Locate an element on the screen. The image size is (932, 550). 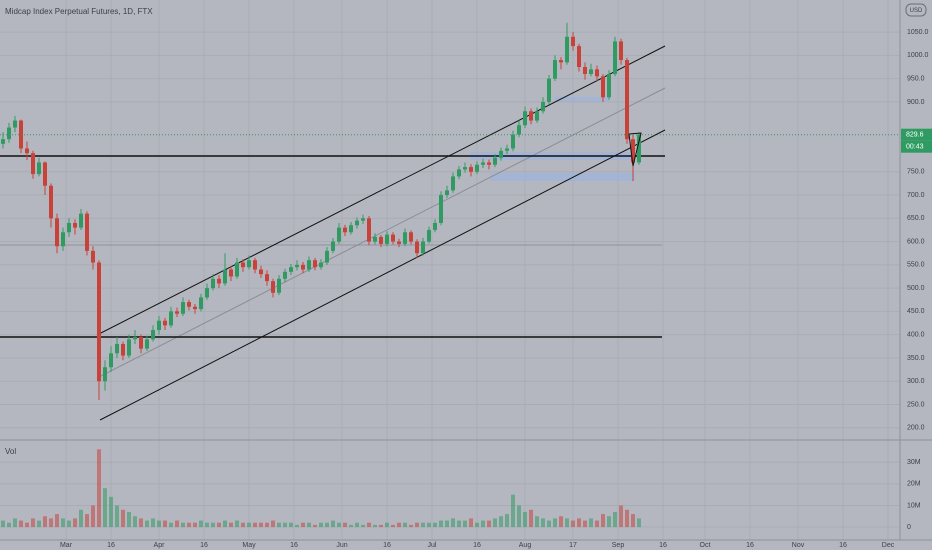
x-tick-label: May is located at coordinates (249, 545).